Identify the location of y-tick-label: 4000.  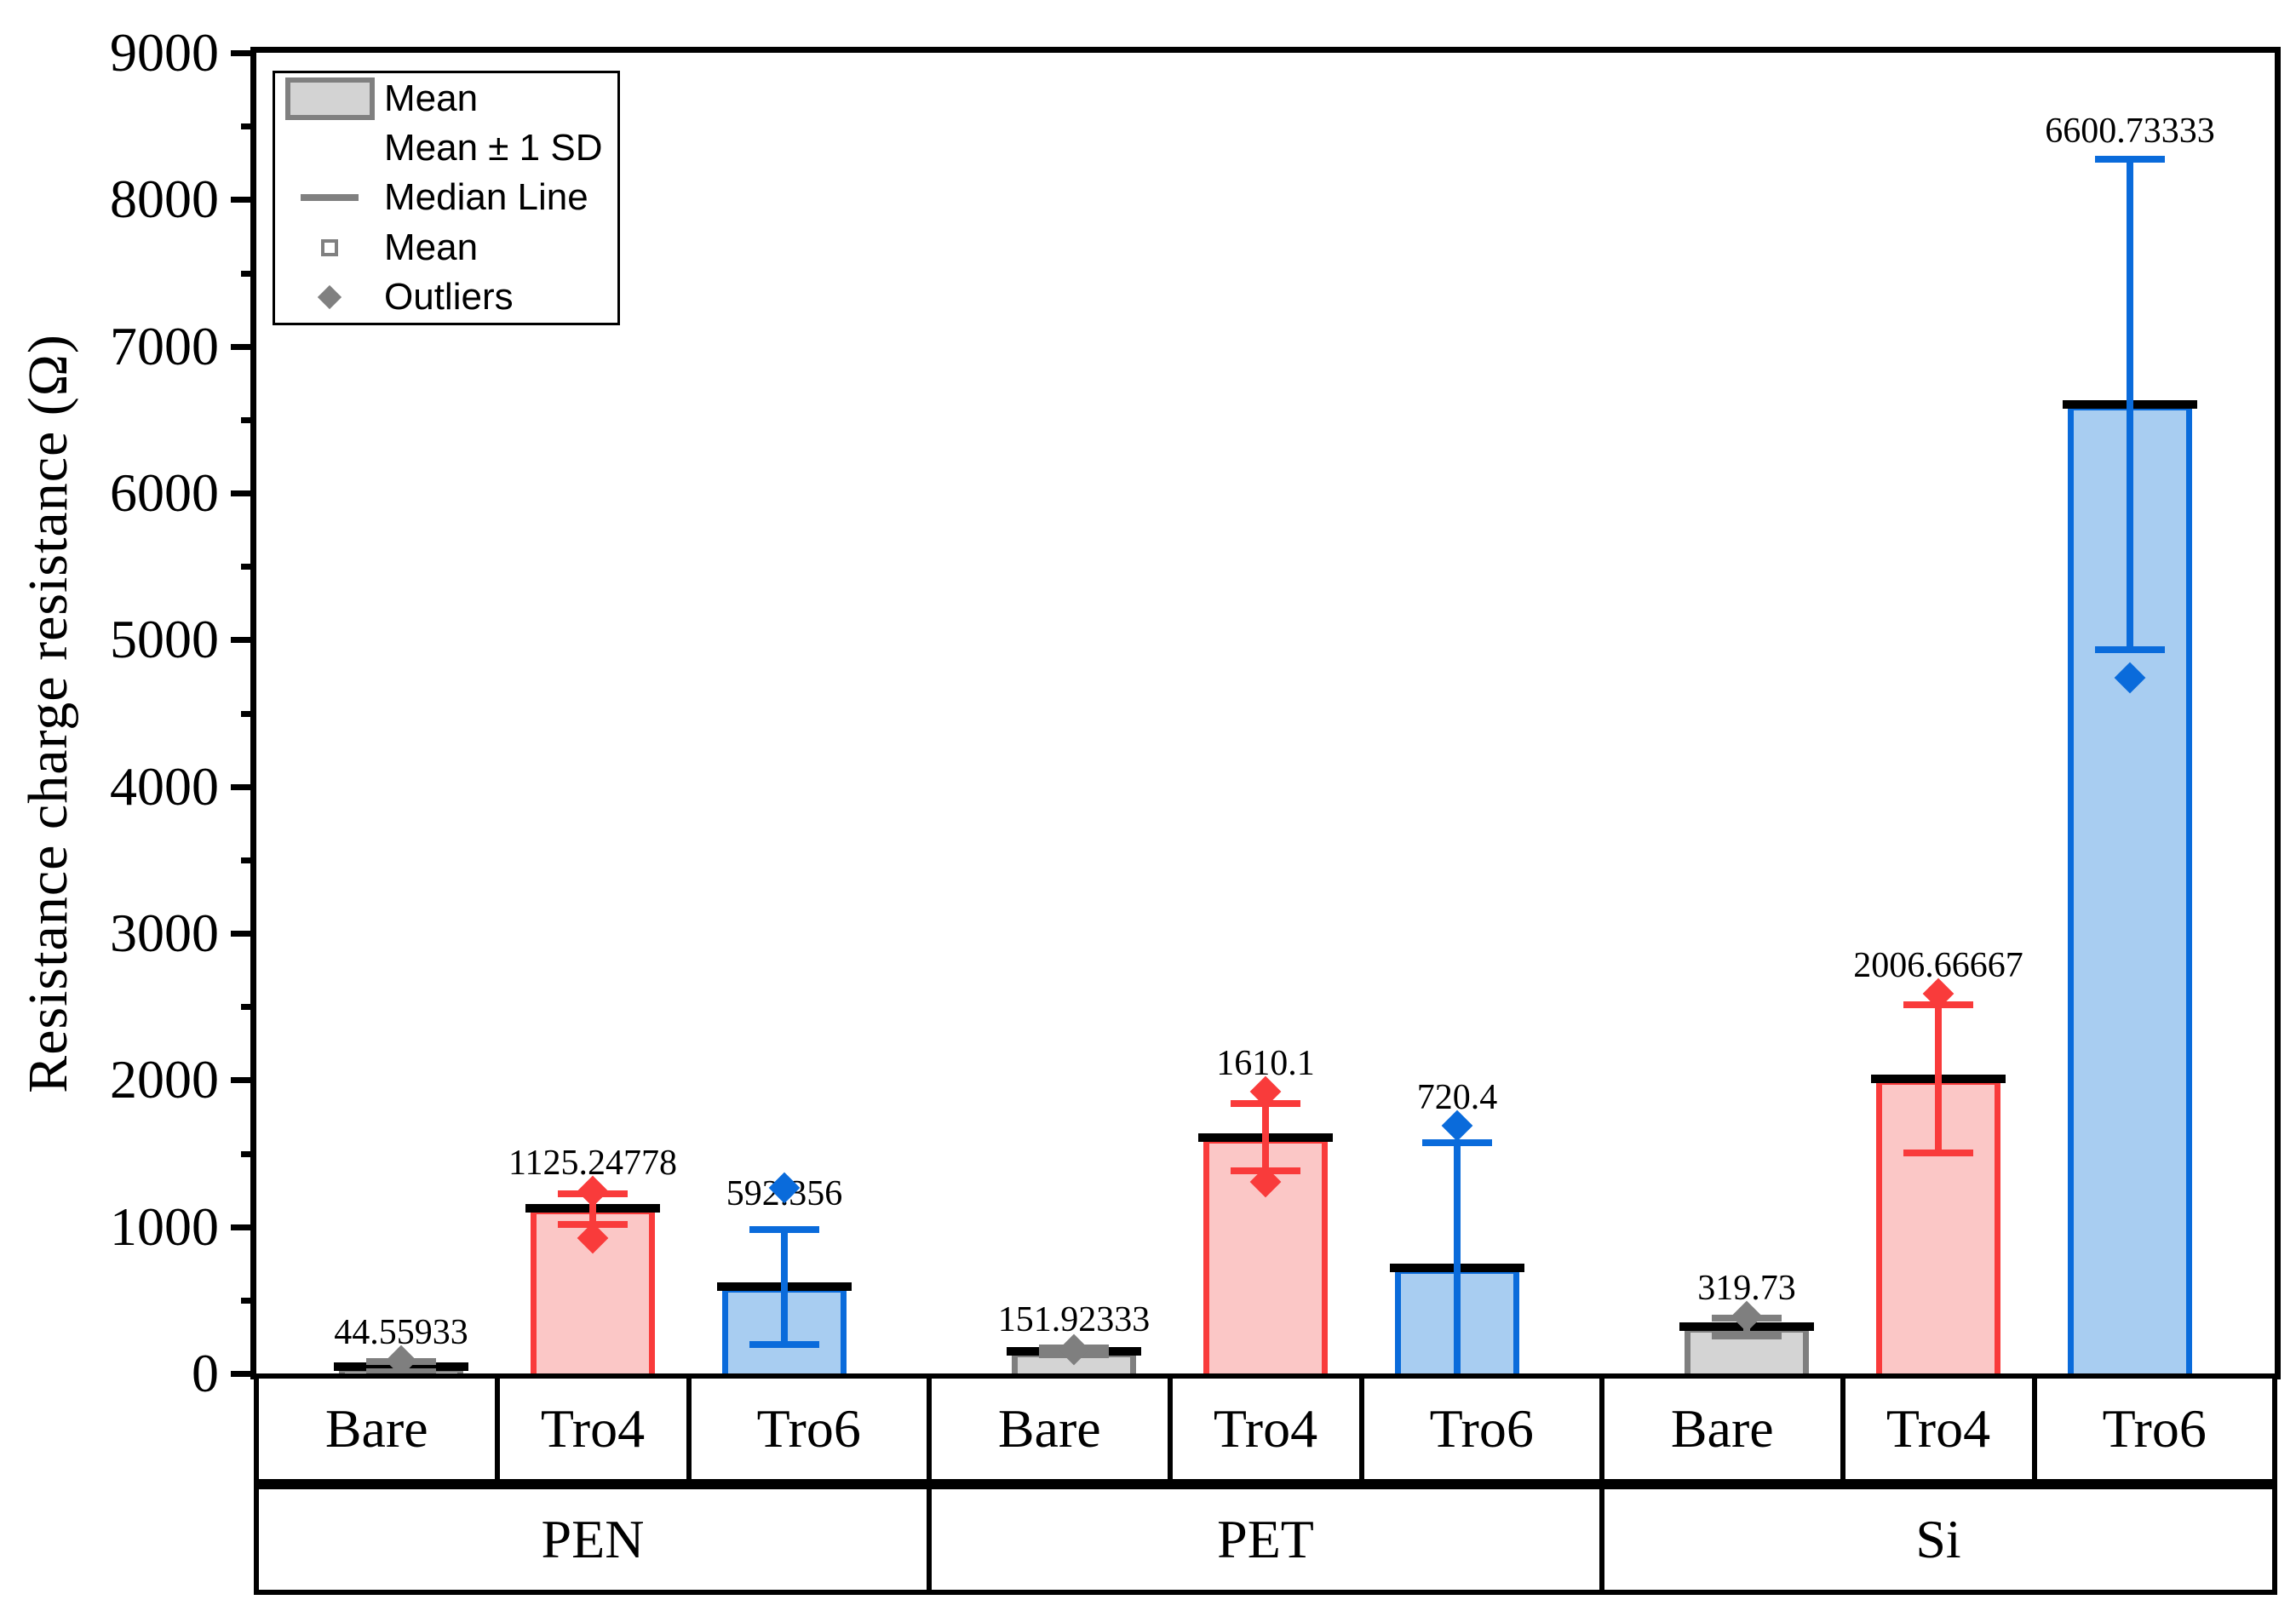
(164, 786).